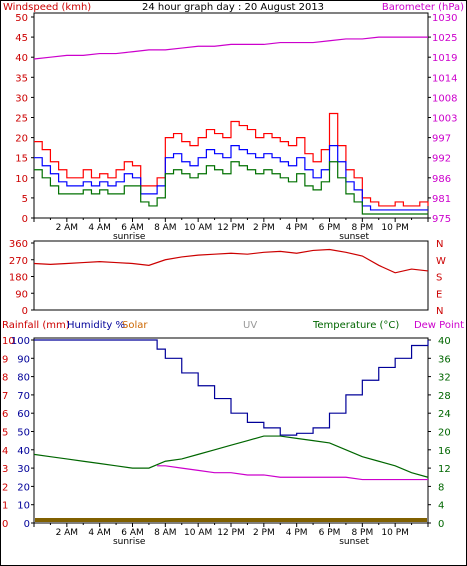  I want to click on solar-label: Solar, so click(135, 325).